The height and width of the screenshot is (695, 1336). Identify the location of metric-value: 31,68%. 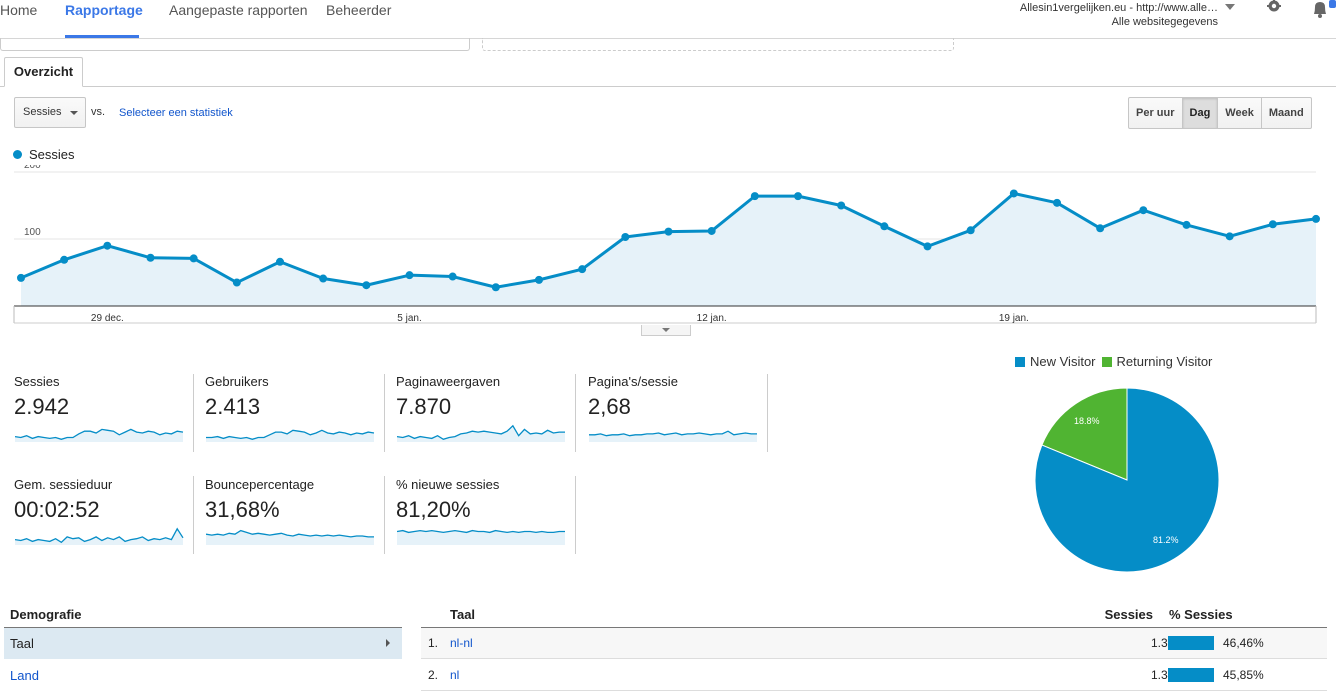
(242, 509).